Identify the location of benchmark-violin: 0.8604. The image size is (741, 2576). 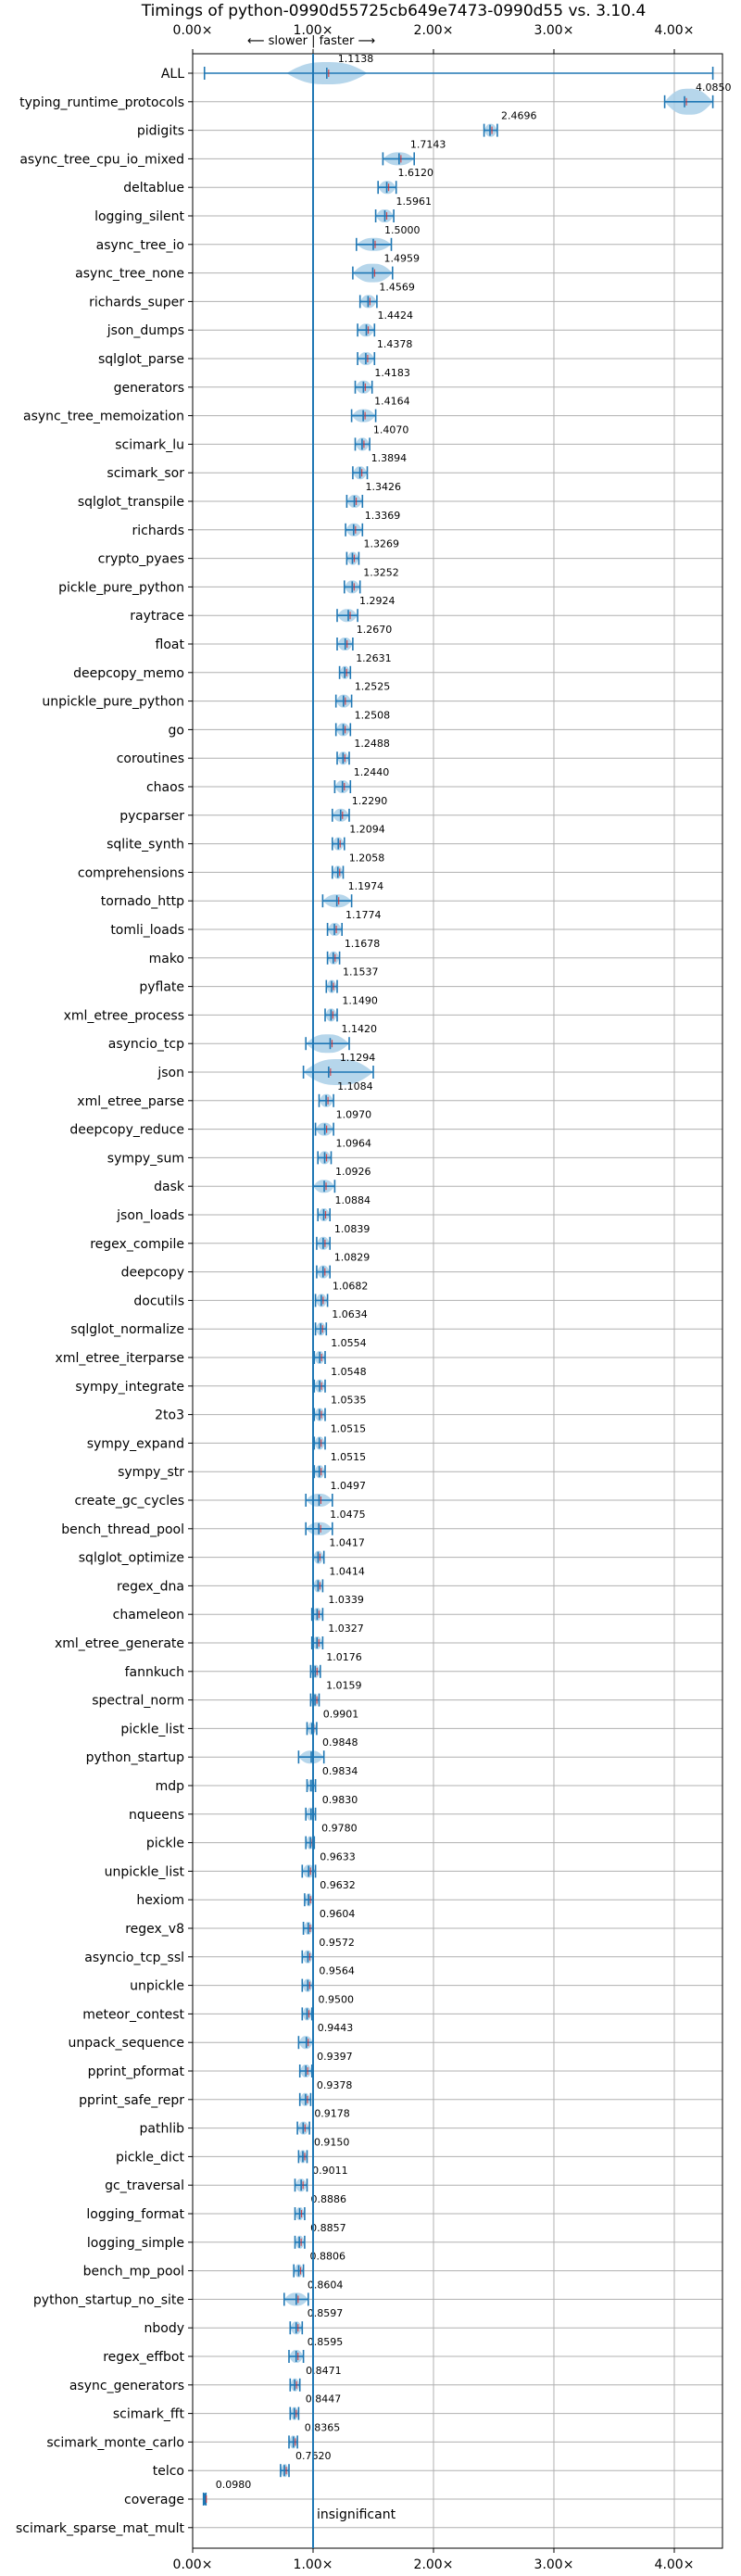
(313, 2292).